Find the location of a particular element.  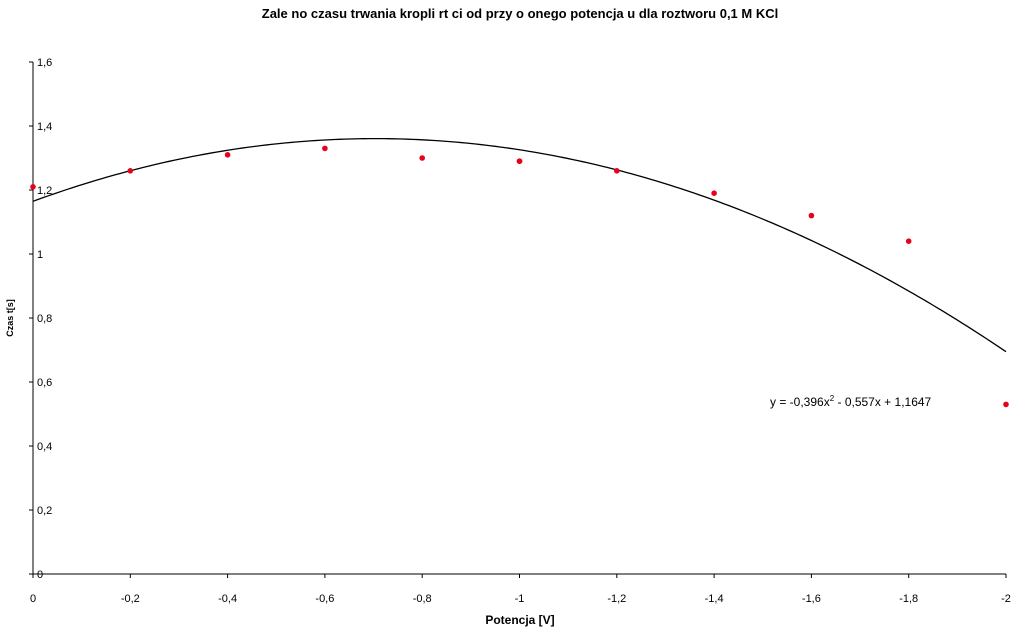

x-tick-label: -0,4 is located at coordinates (227, 599).